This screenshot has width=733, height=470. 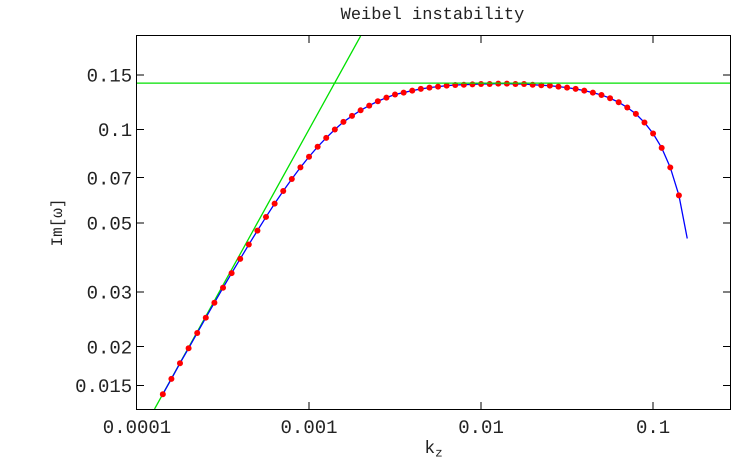 What do you see at coordinates (109, 179) in the screenshot?
I see `y-tick-label: 0.07` at bounding box center [109, 179].